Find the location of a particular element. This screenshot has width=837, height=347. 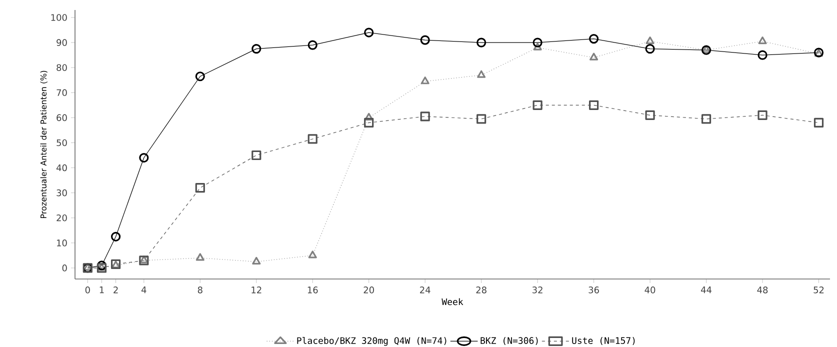

y-tick-label: 10 is located at coordinates (62, 243).